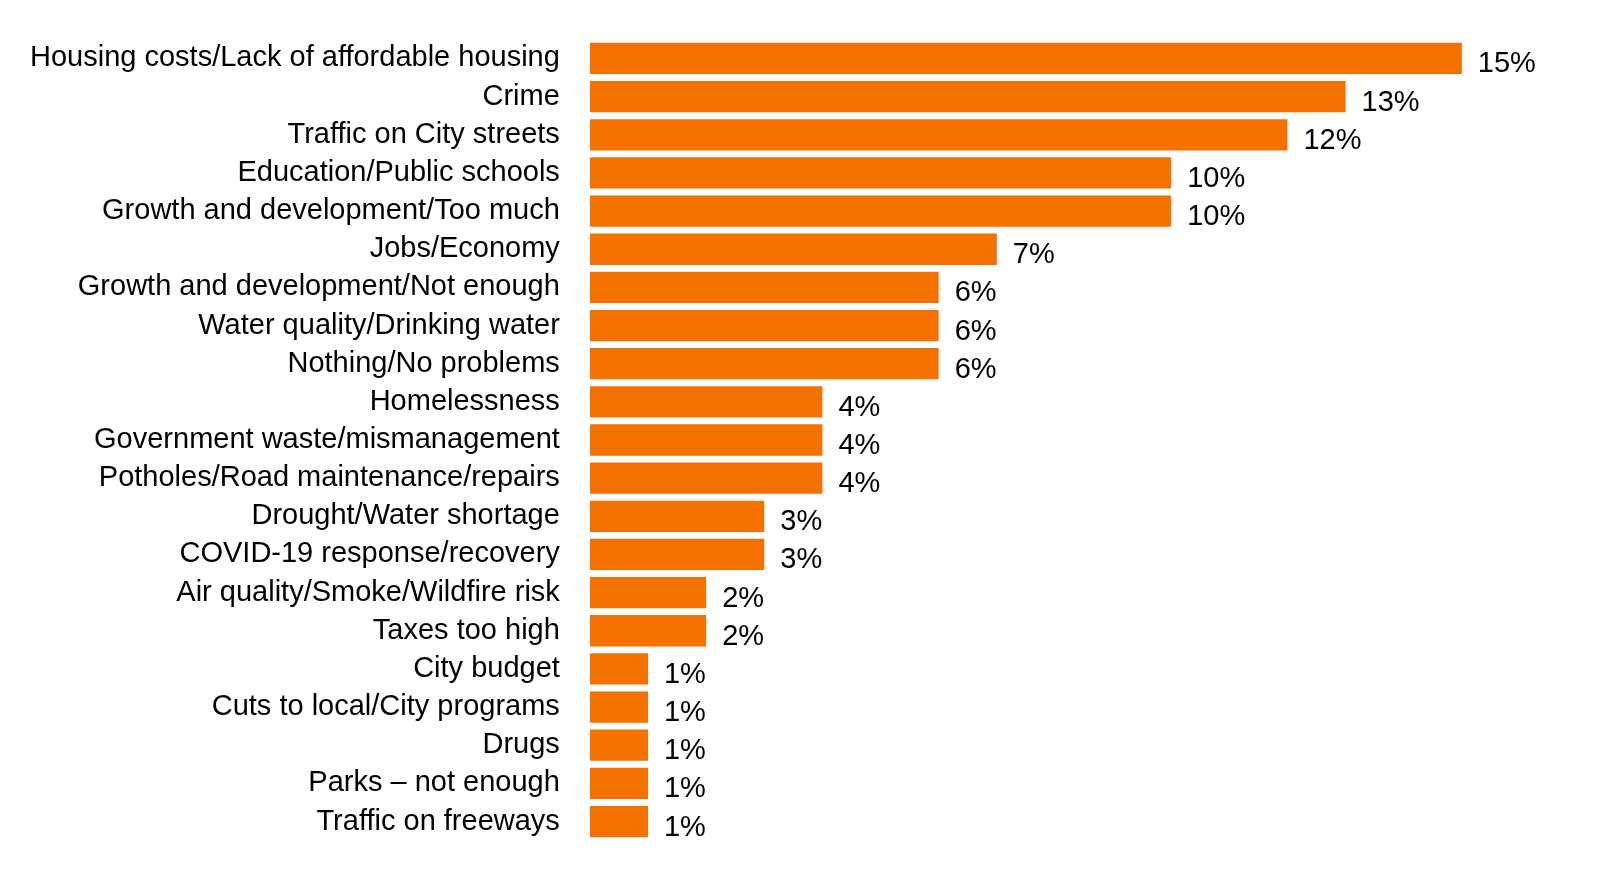  Describe the element at coordinates (405, 514) in the screenshot. I see `y-tick-label: Drought/Water shortage` at that location.